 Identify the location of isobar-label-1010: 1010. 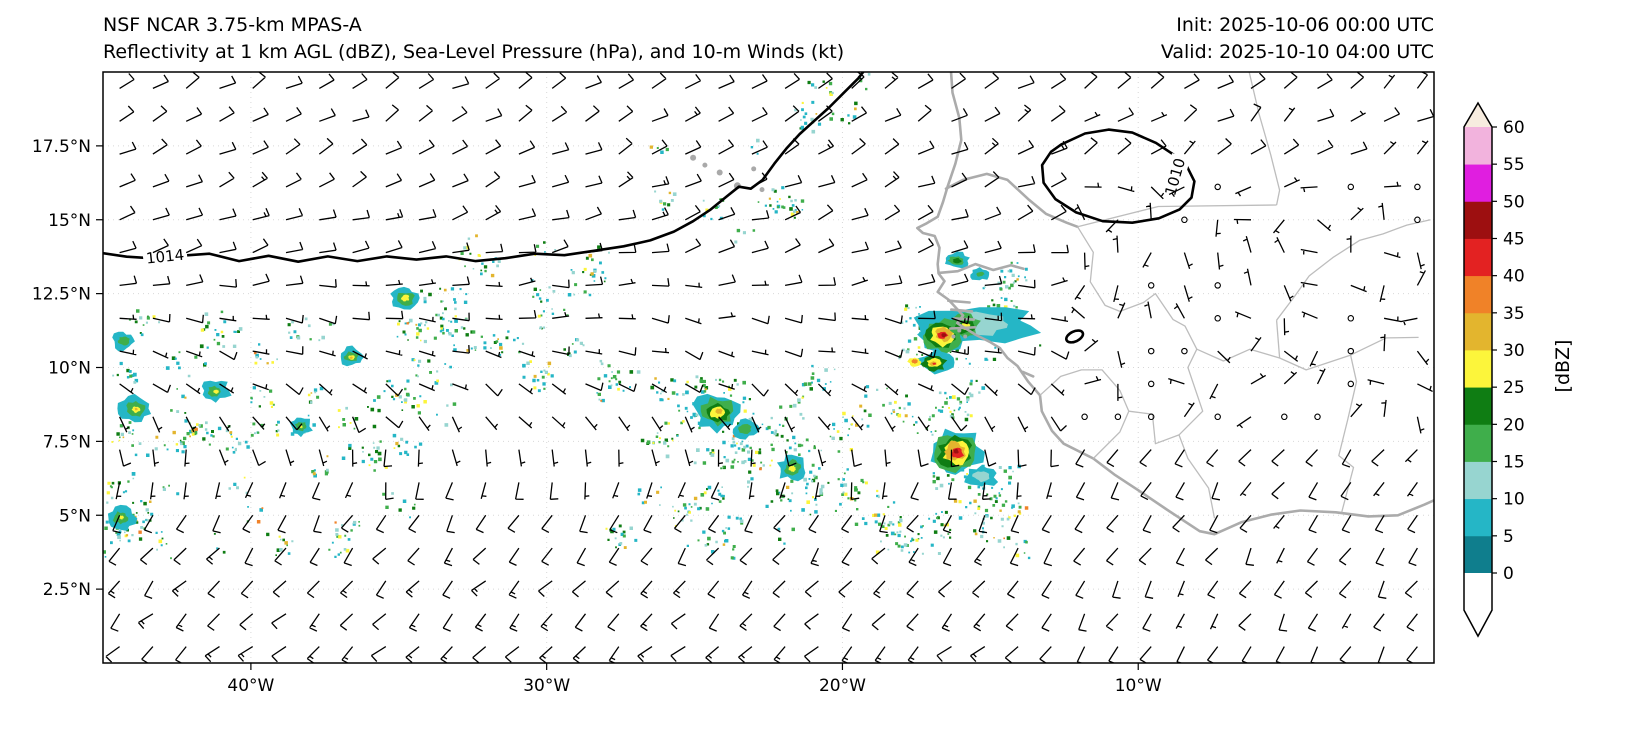
(1175, 177).